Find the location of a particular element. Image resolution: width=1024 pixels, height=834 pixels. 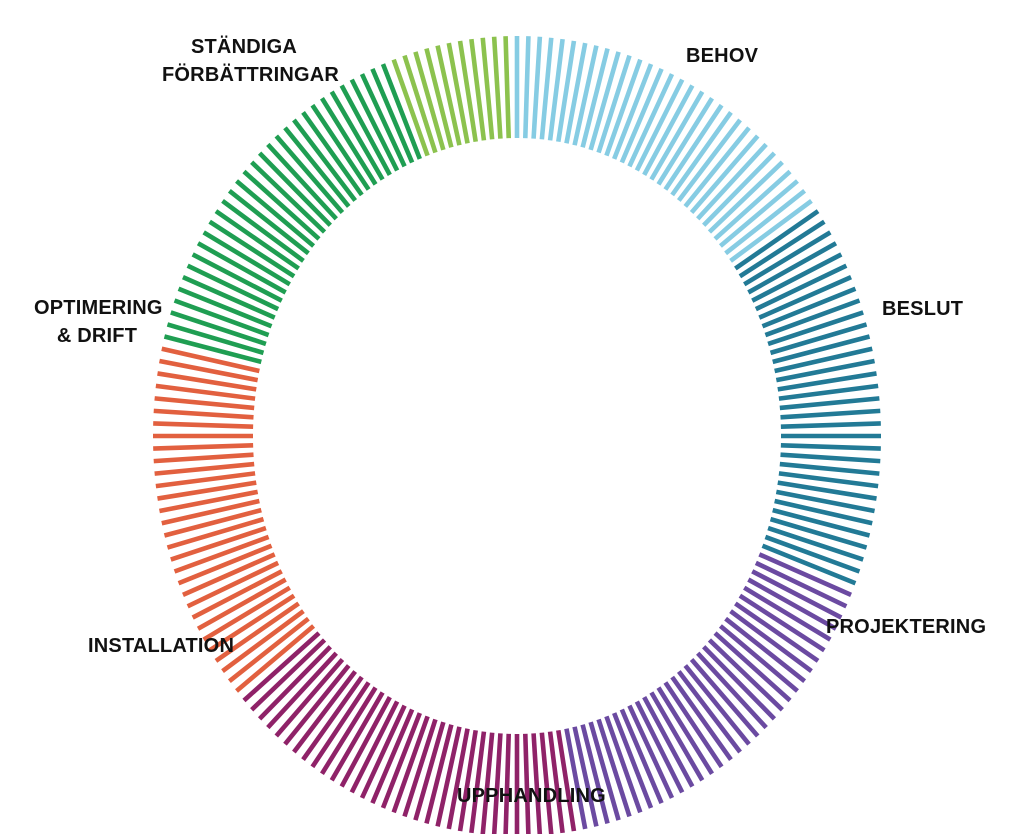

phase-label-beslut: BESLUT is located at coordinates (923, 309).